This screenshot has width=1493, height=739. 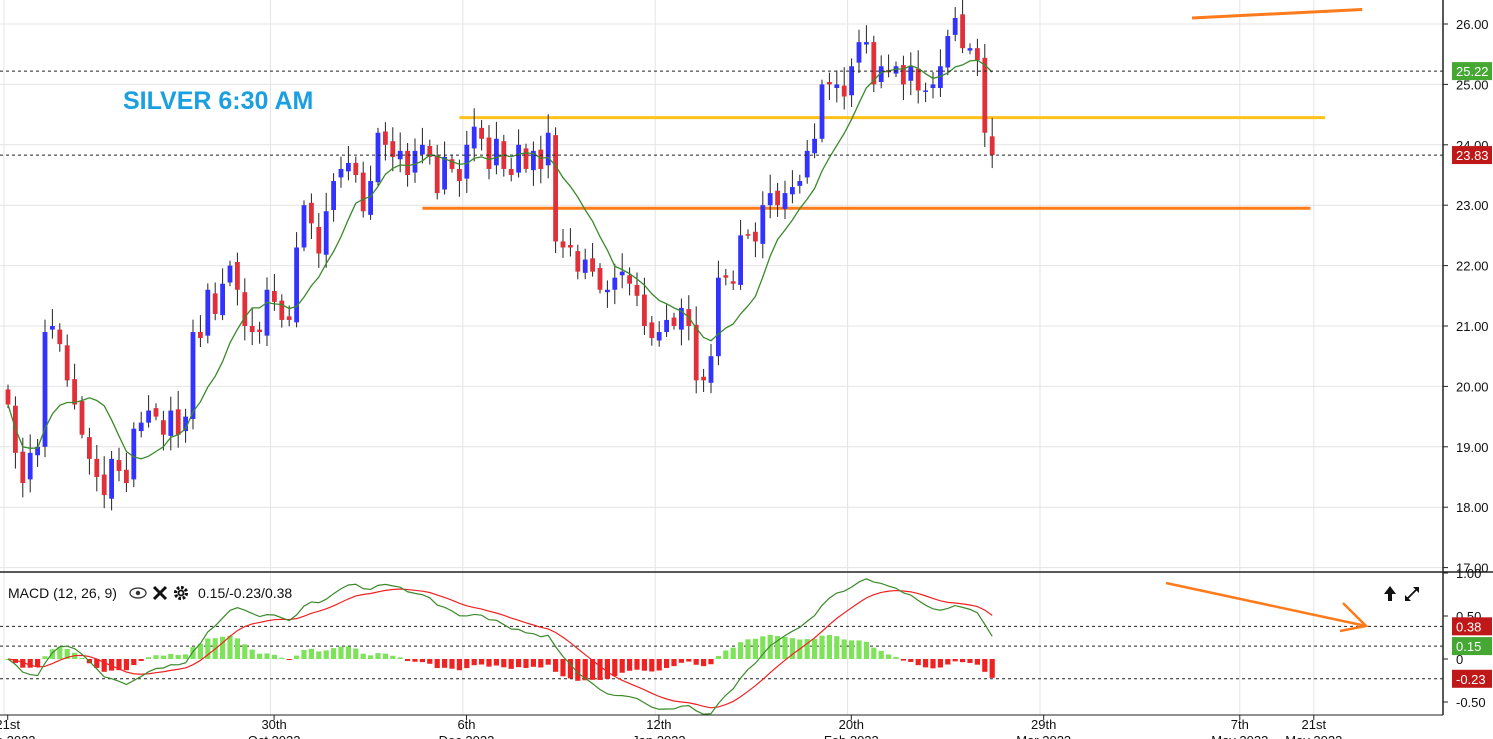 What do you see at coordinates (659, 736) in the screenshot?
I see `date-label-month: Jan 2023` at bounding box center [659, 736].